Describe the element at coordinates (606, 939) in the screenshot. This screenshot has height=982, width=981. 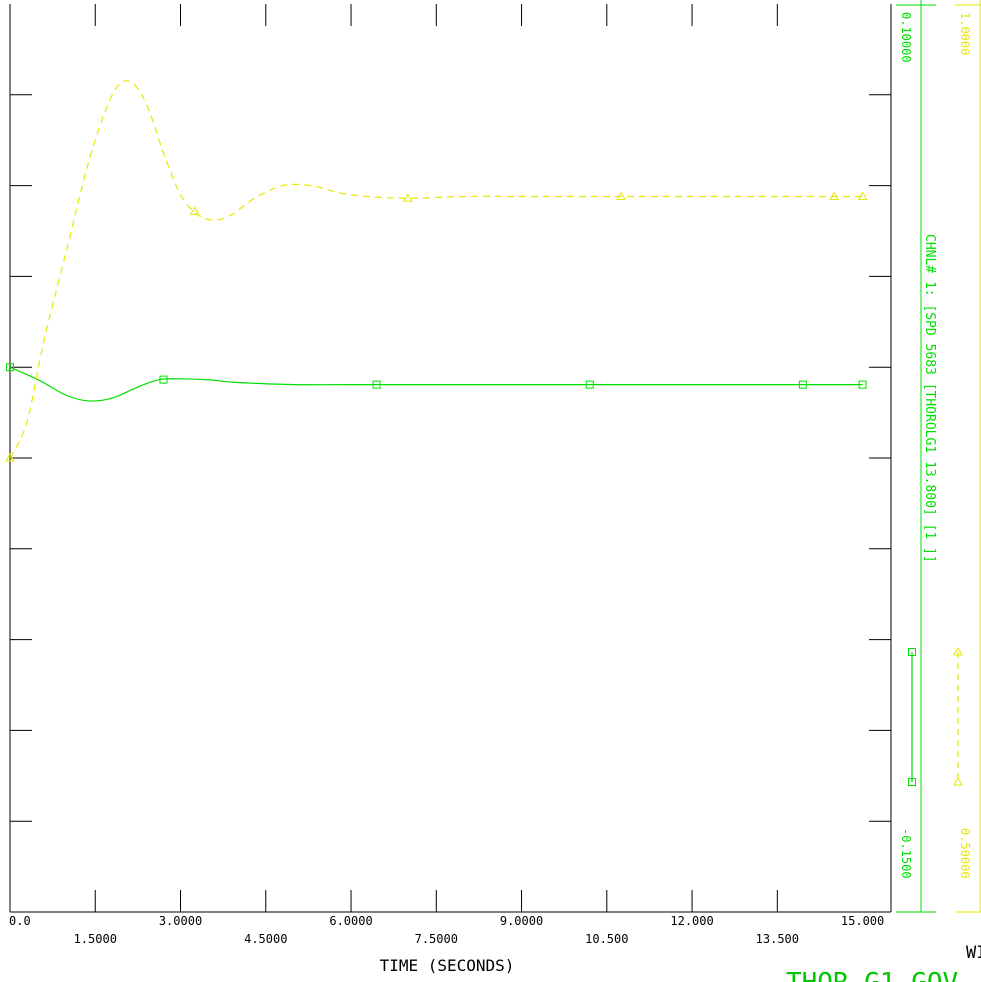
I see `x-tick-label: 10.500` at that location.